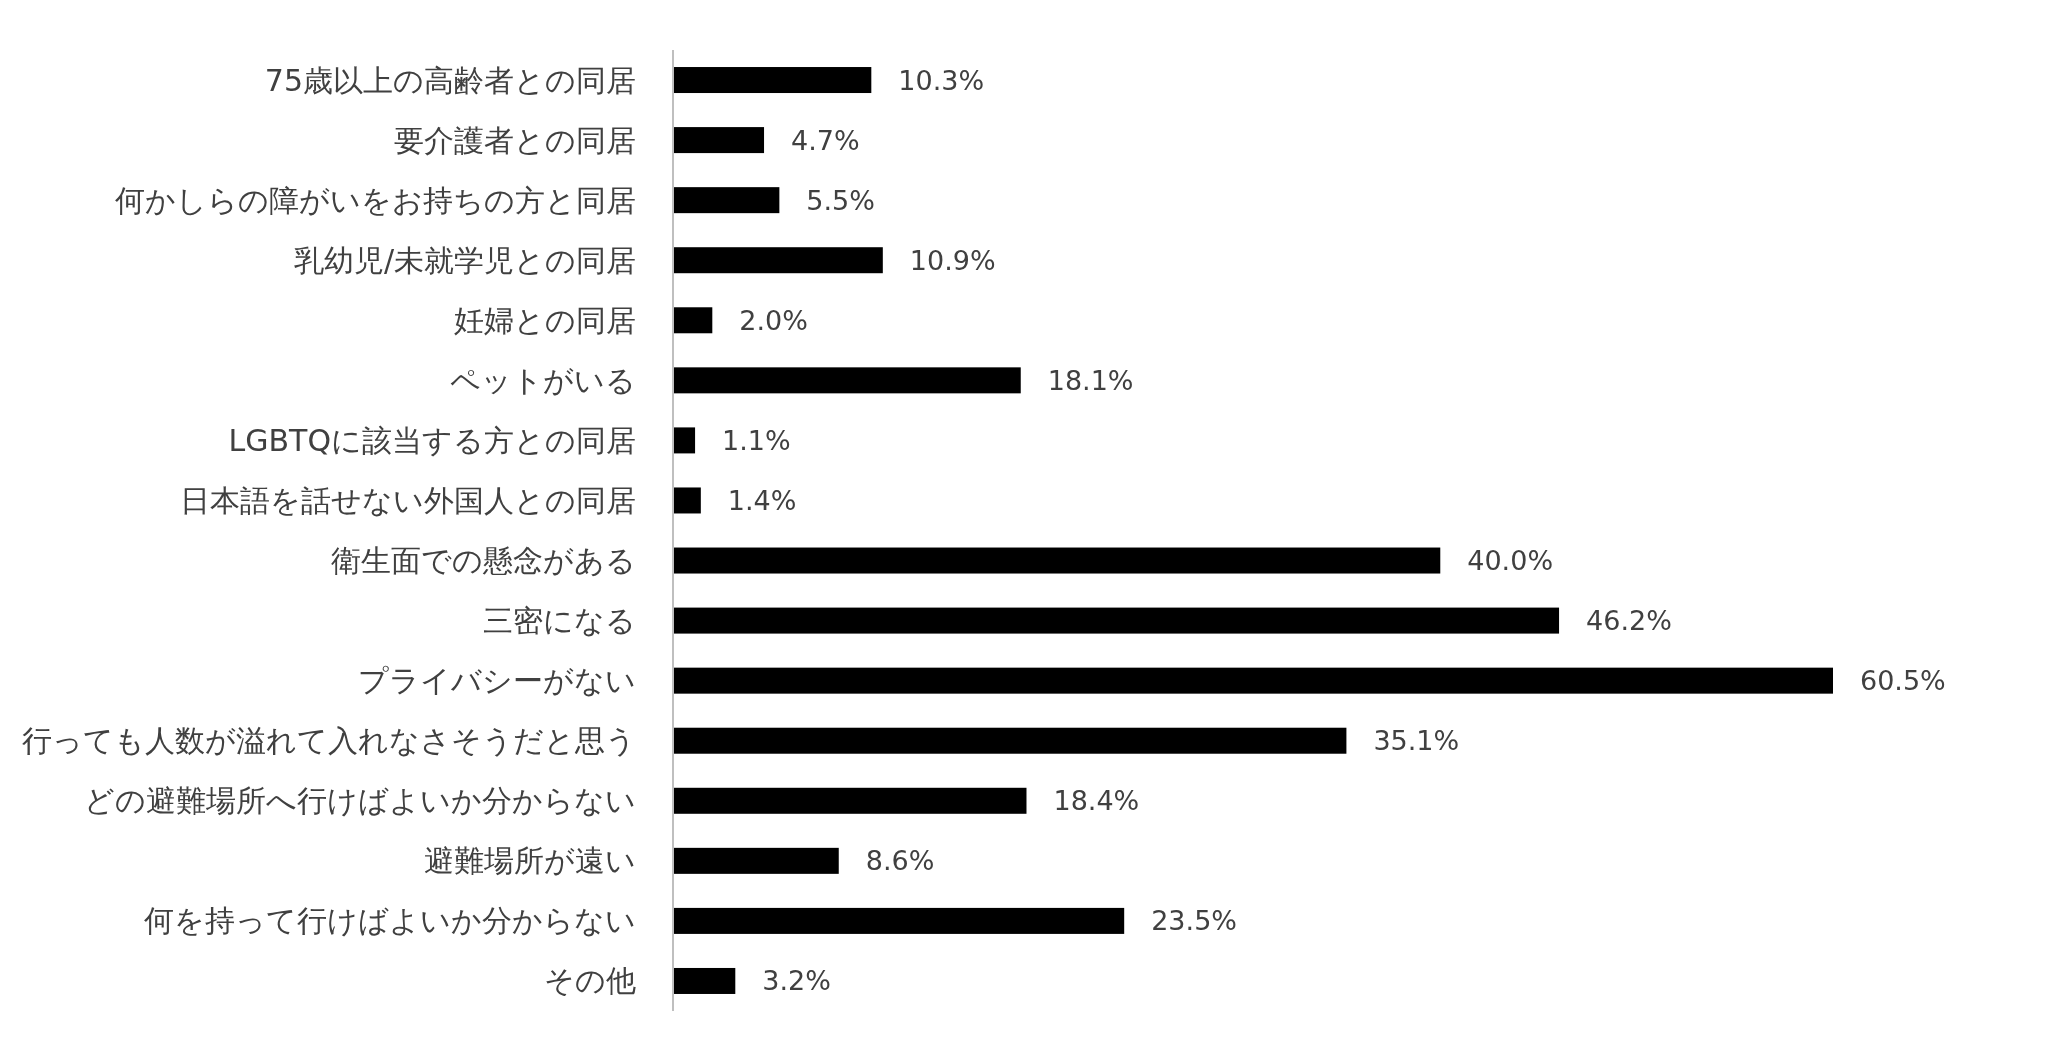  I want to click on data-label: 4.7%, so click(825, 140).